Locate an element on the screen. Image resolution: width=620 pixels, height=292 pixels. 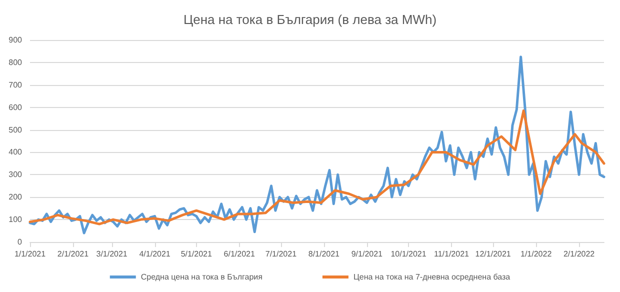
y-tick-label: 300 is located at coordinates (15, 175).